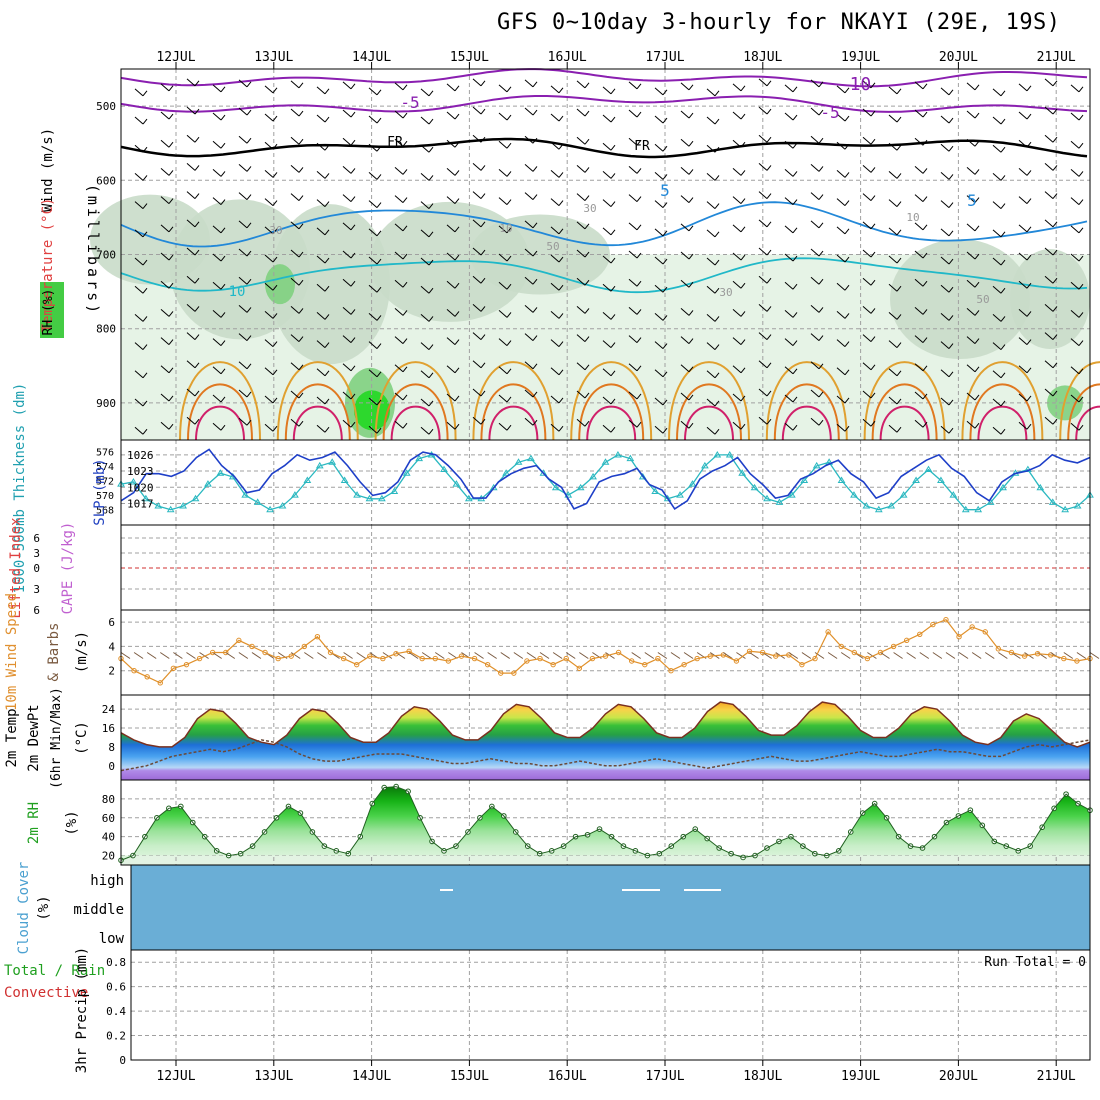  Describe the element at coordinates (762, 1076) in the screenshot. I see `date-label-bottom: 18JUL` at that location.